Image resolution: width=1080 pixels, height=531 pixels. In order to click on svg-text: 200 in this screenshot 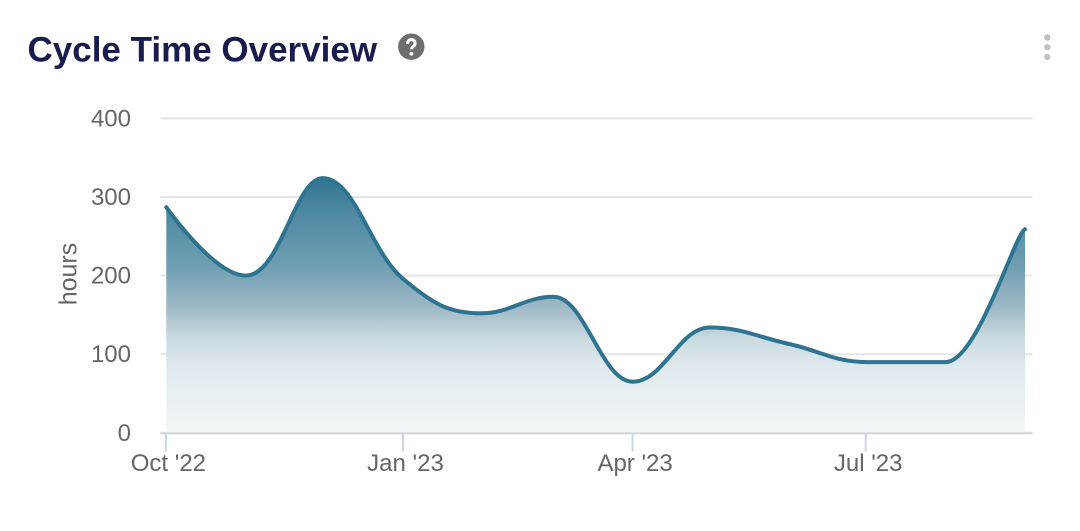, I will do `click(111, 276)`.